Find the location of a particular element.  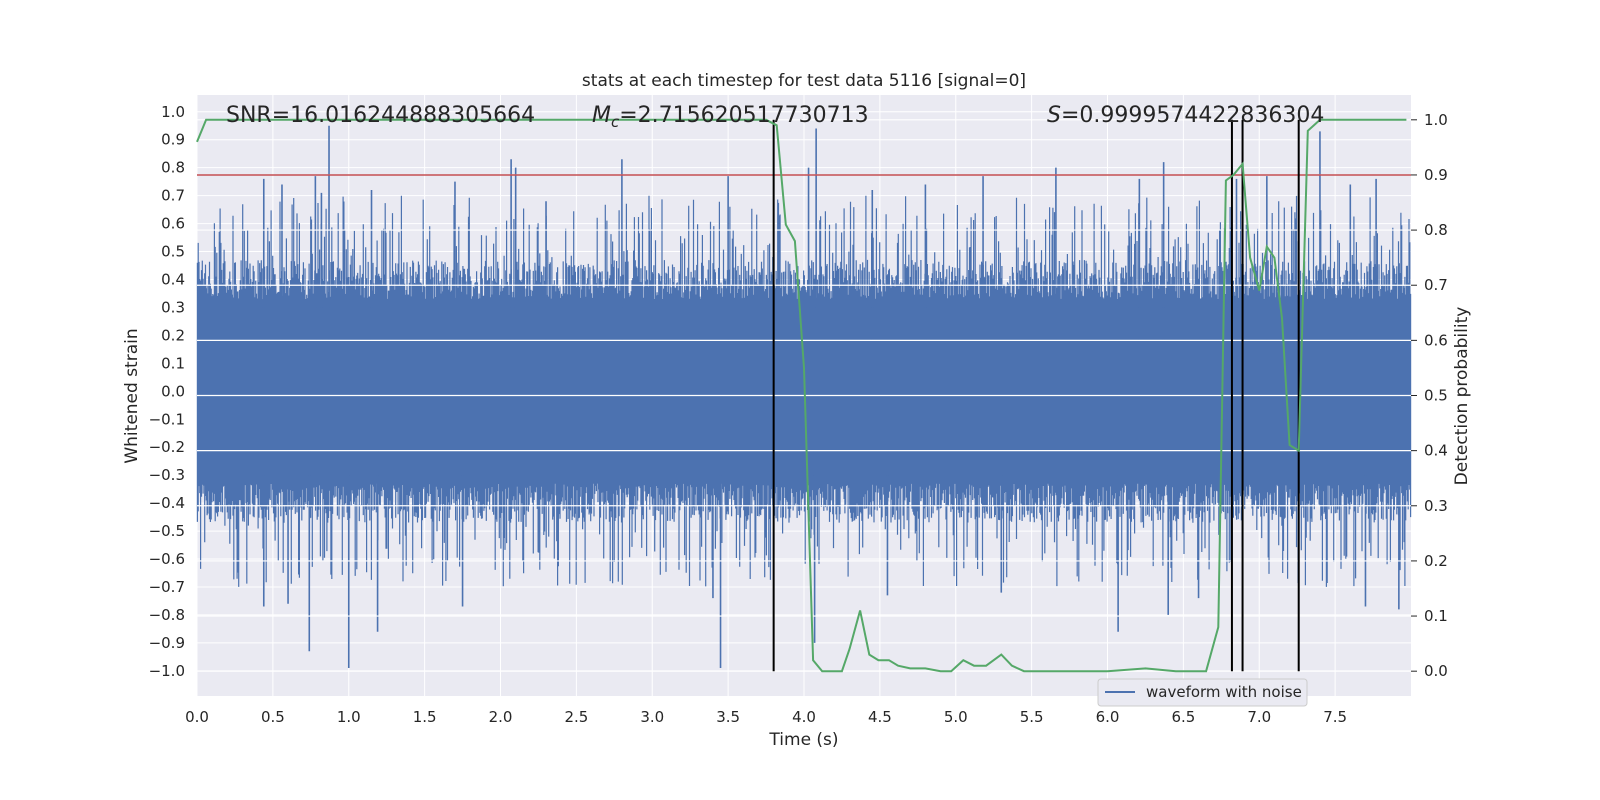

y-right-tick-label: 0.6 is located at coordinates (1436, 340).